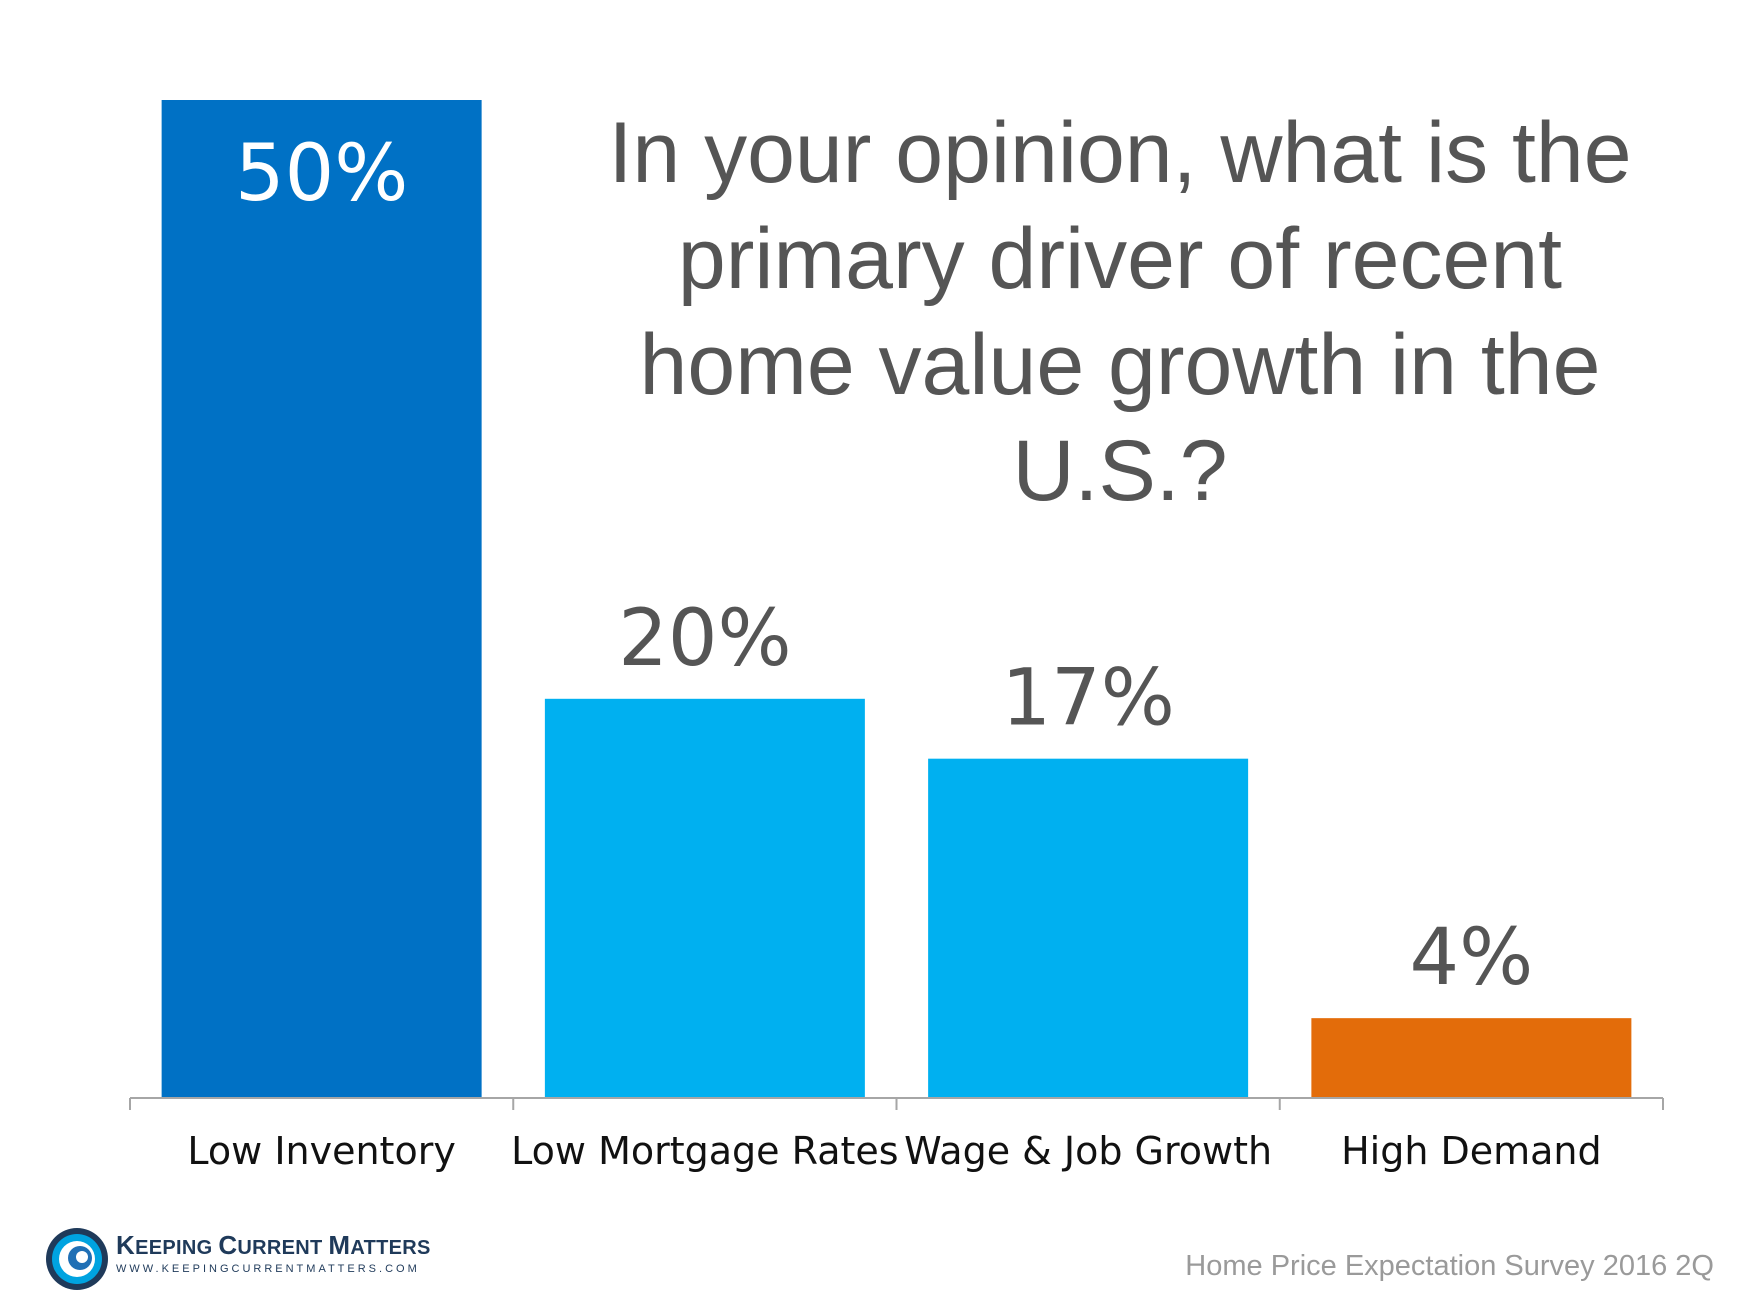 The width and height of the screenshot is (1738, 1304). Describe the element at coordinates (1087, 699) in the screenshot. I see `value-label-2: 17%` at that location.